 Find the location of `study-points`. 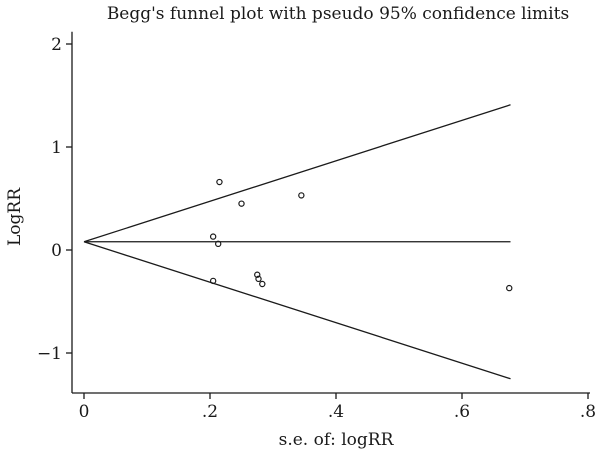

study-points is located at coordinates (361, 235).